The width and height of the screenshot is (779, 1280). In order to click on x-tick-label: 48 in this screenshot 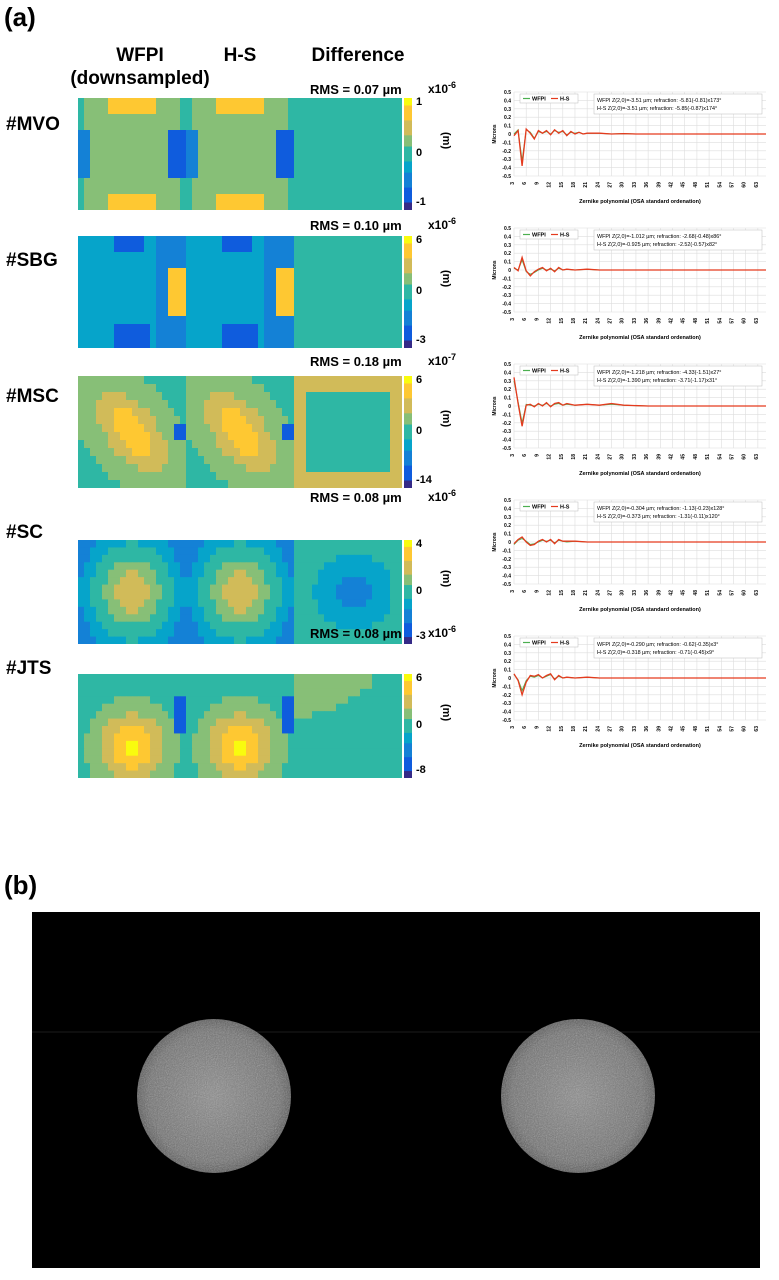, I will do `click(696, 729)`.